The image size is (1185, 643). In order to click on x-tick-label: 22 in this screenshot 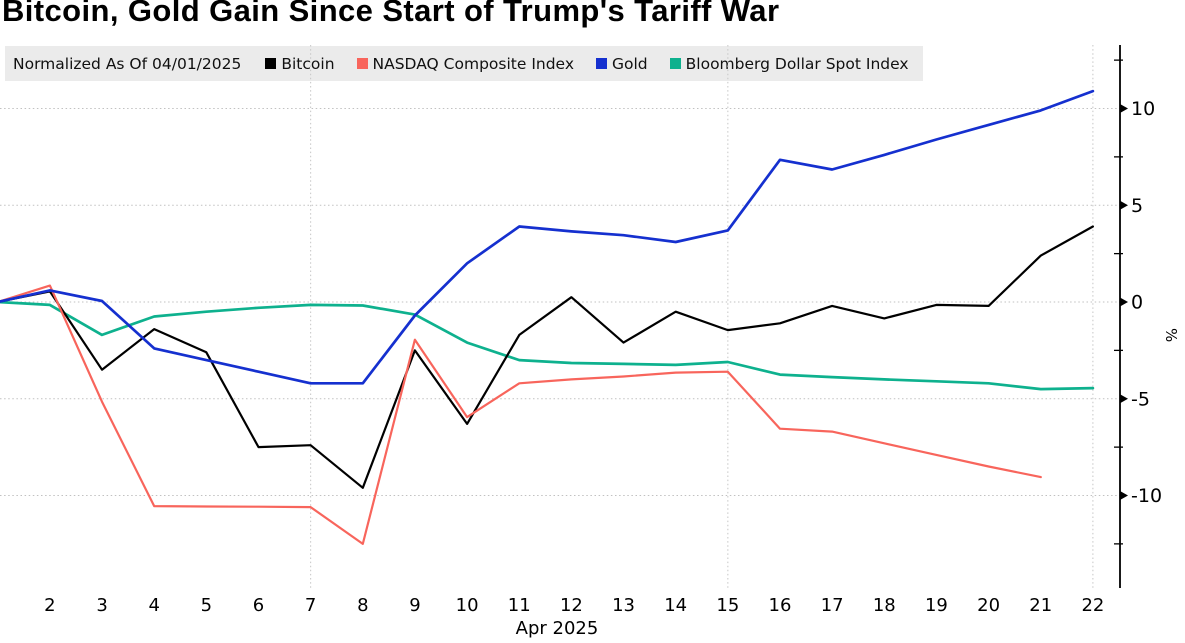, I will do `click(1092, 605)`.